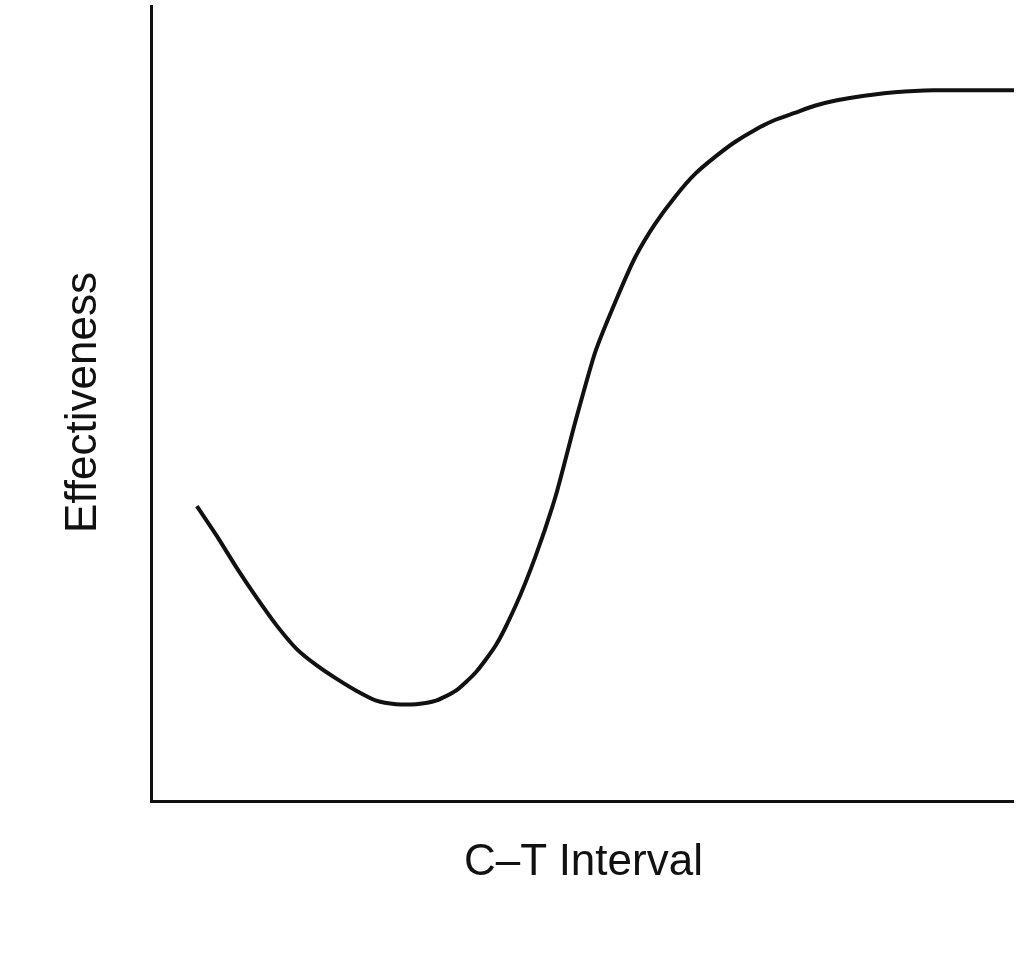 The image size is (1016, 958). Describe the element at coordinates (81, 402) in the screenshot. I see `y-axis-title: Effectiveness` at that location.